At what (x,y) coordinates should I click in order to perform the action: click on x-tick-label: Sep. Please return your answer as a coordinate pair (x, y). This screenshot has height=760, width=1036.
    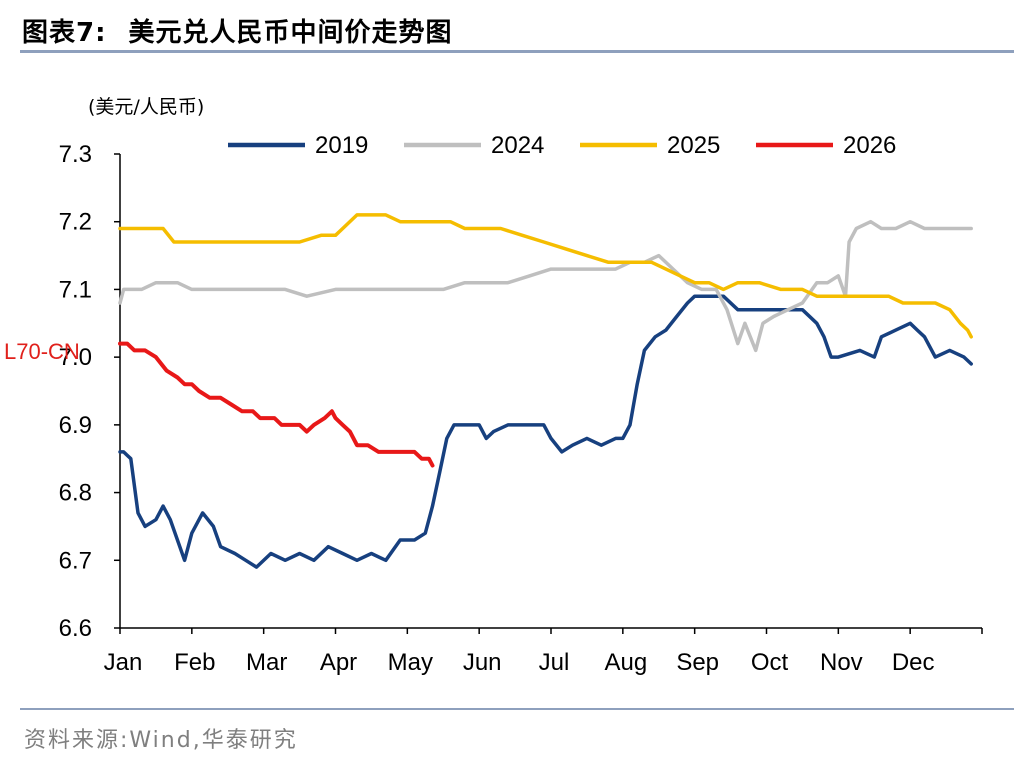
    Looking at the image, I should click on (697, 662).